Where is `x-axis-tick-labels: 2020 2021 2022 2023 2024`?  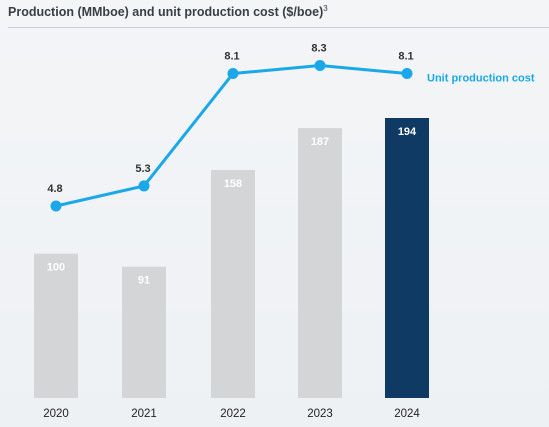
x-axis-tick-labels: 2020 2021 2022 2023 2024 is located at coordinates (231, 414).